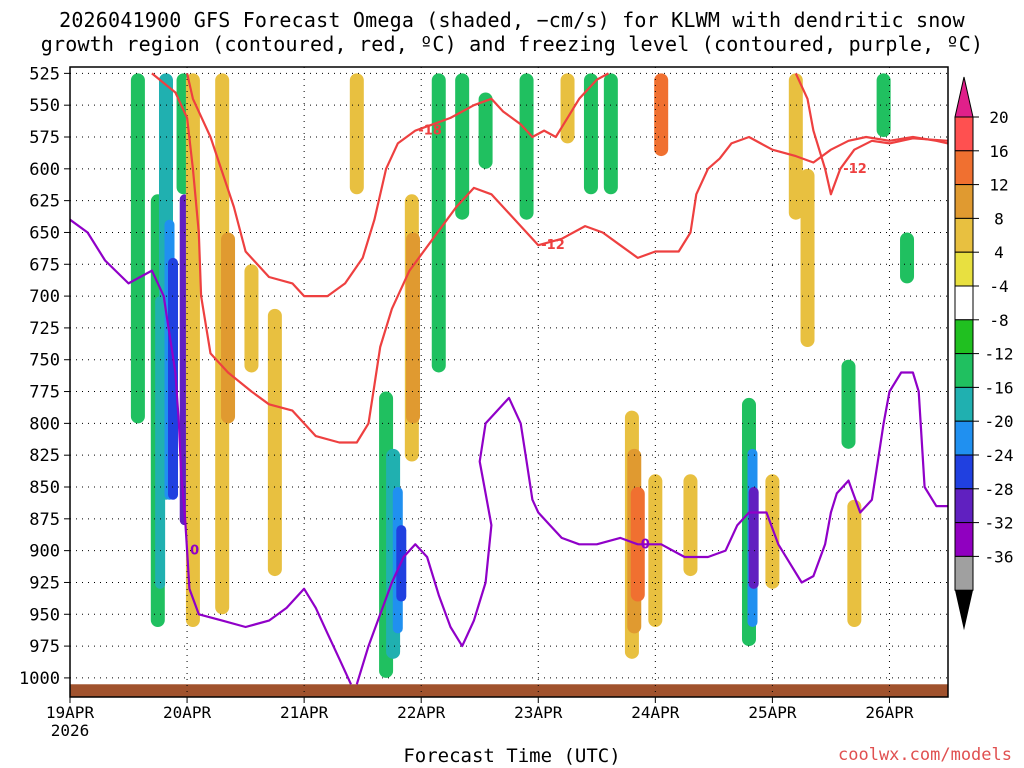  Describe the element at coordinates (44, 138) in the screenshot. I see `y-tick-label: 575` at that location.